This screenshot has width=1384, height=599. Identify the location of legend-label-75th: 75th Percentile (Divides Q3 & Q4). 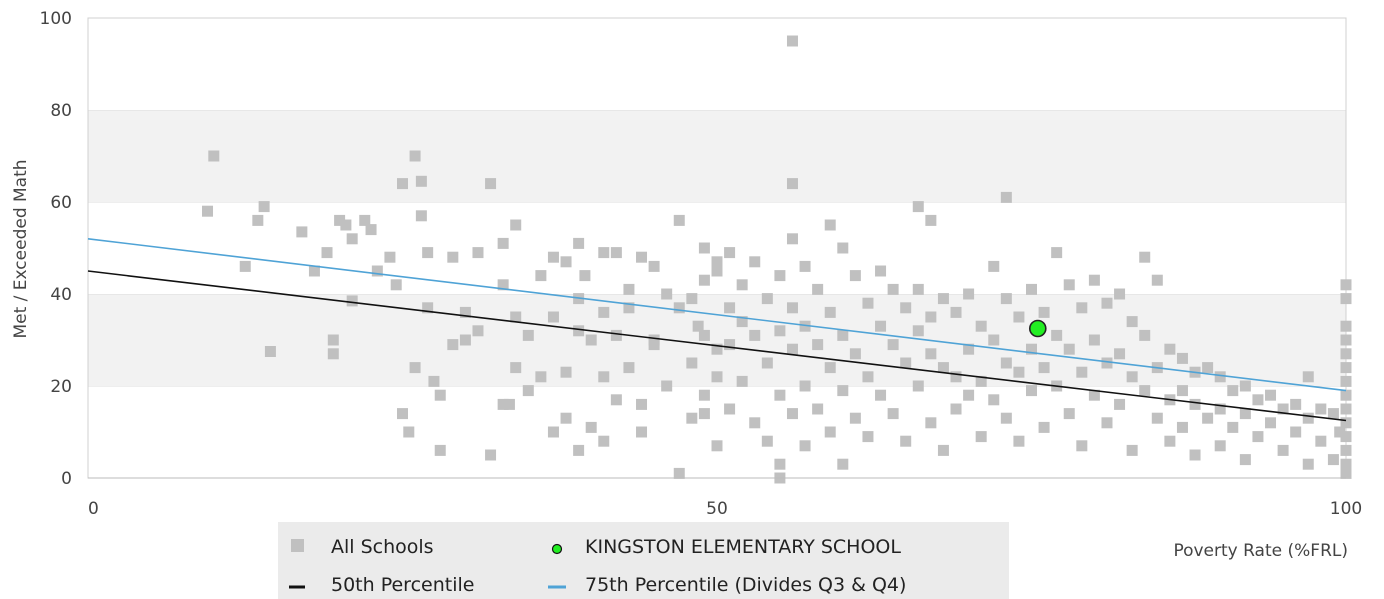
(745, 585).